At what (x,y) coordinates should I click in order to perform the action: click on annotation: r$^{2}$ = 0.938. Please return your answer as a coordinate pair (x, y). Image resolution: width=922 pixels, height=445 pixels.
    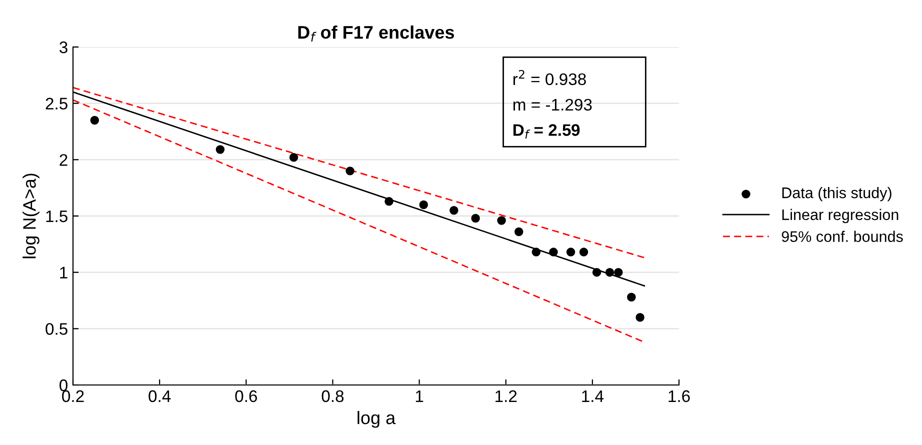
    Looking at the image, I should click on (549, 78).